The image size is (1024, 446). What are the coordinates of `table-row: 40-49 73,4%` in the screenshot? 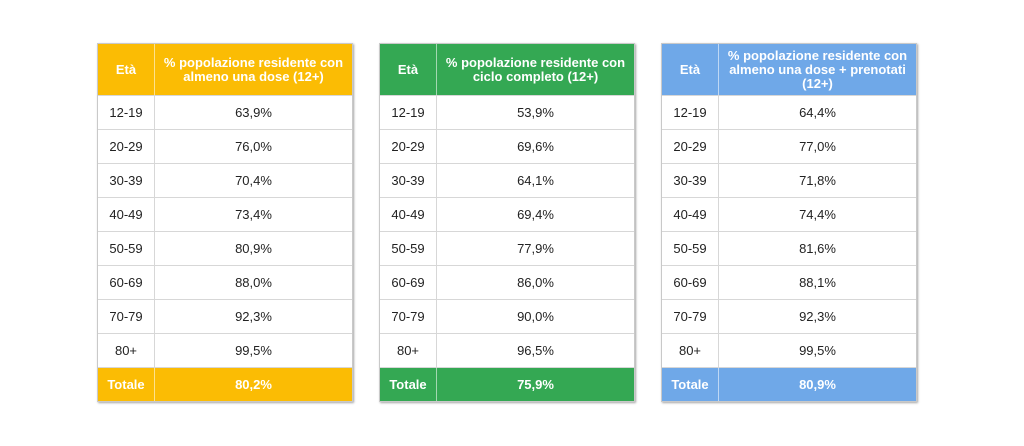 It's located at (225, 214).